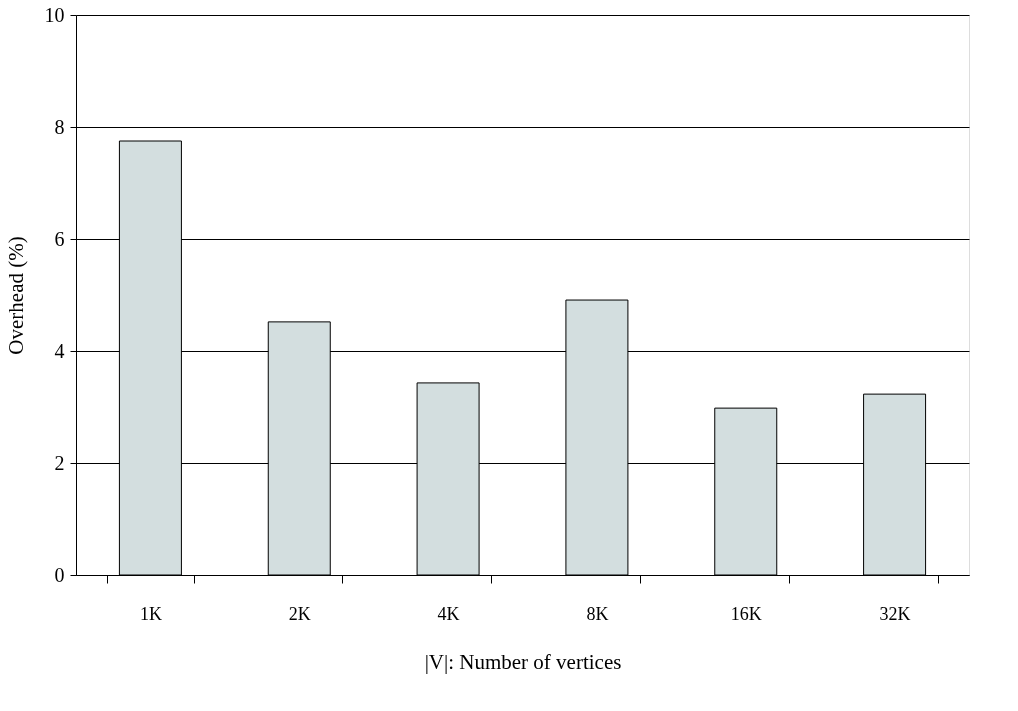 This screenshot has height=711, width=1018. I want to click on y-tick-label: 8, so click(59, 126).